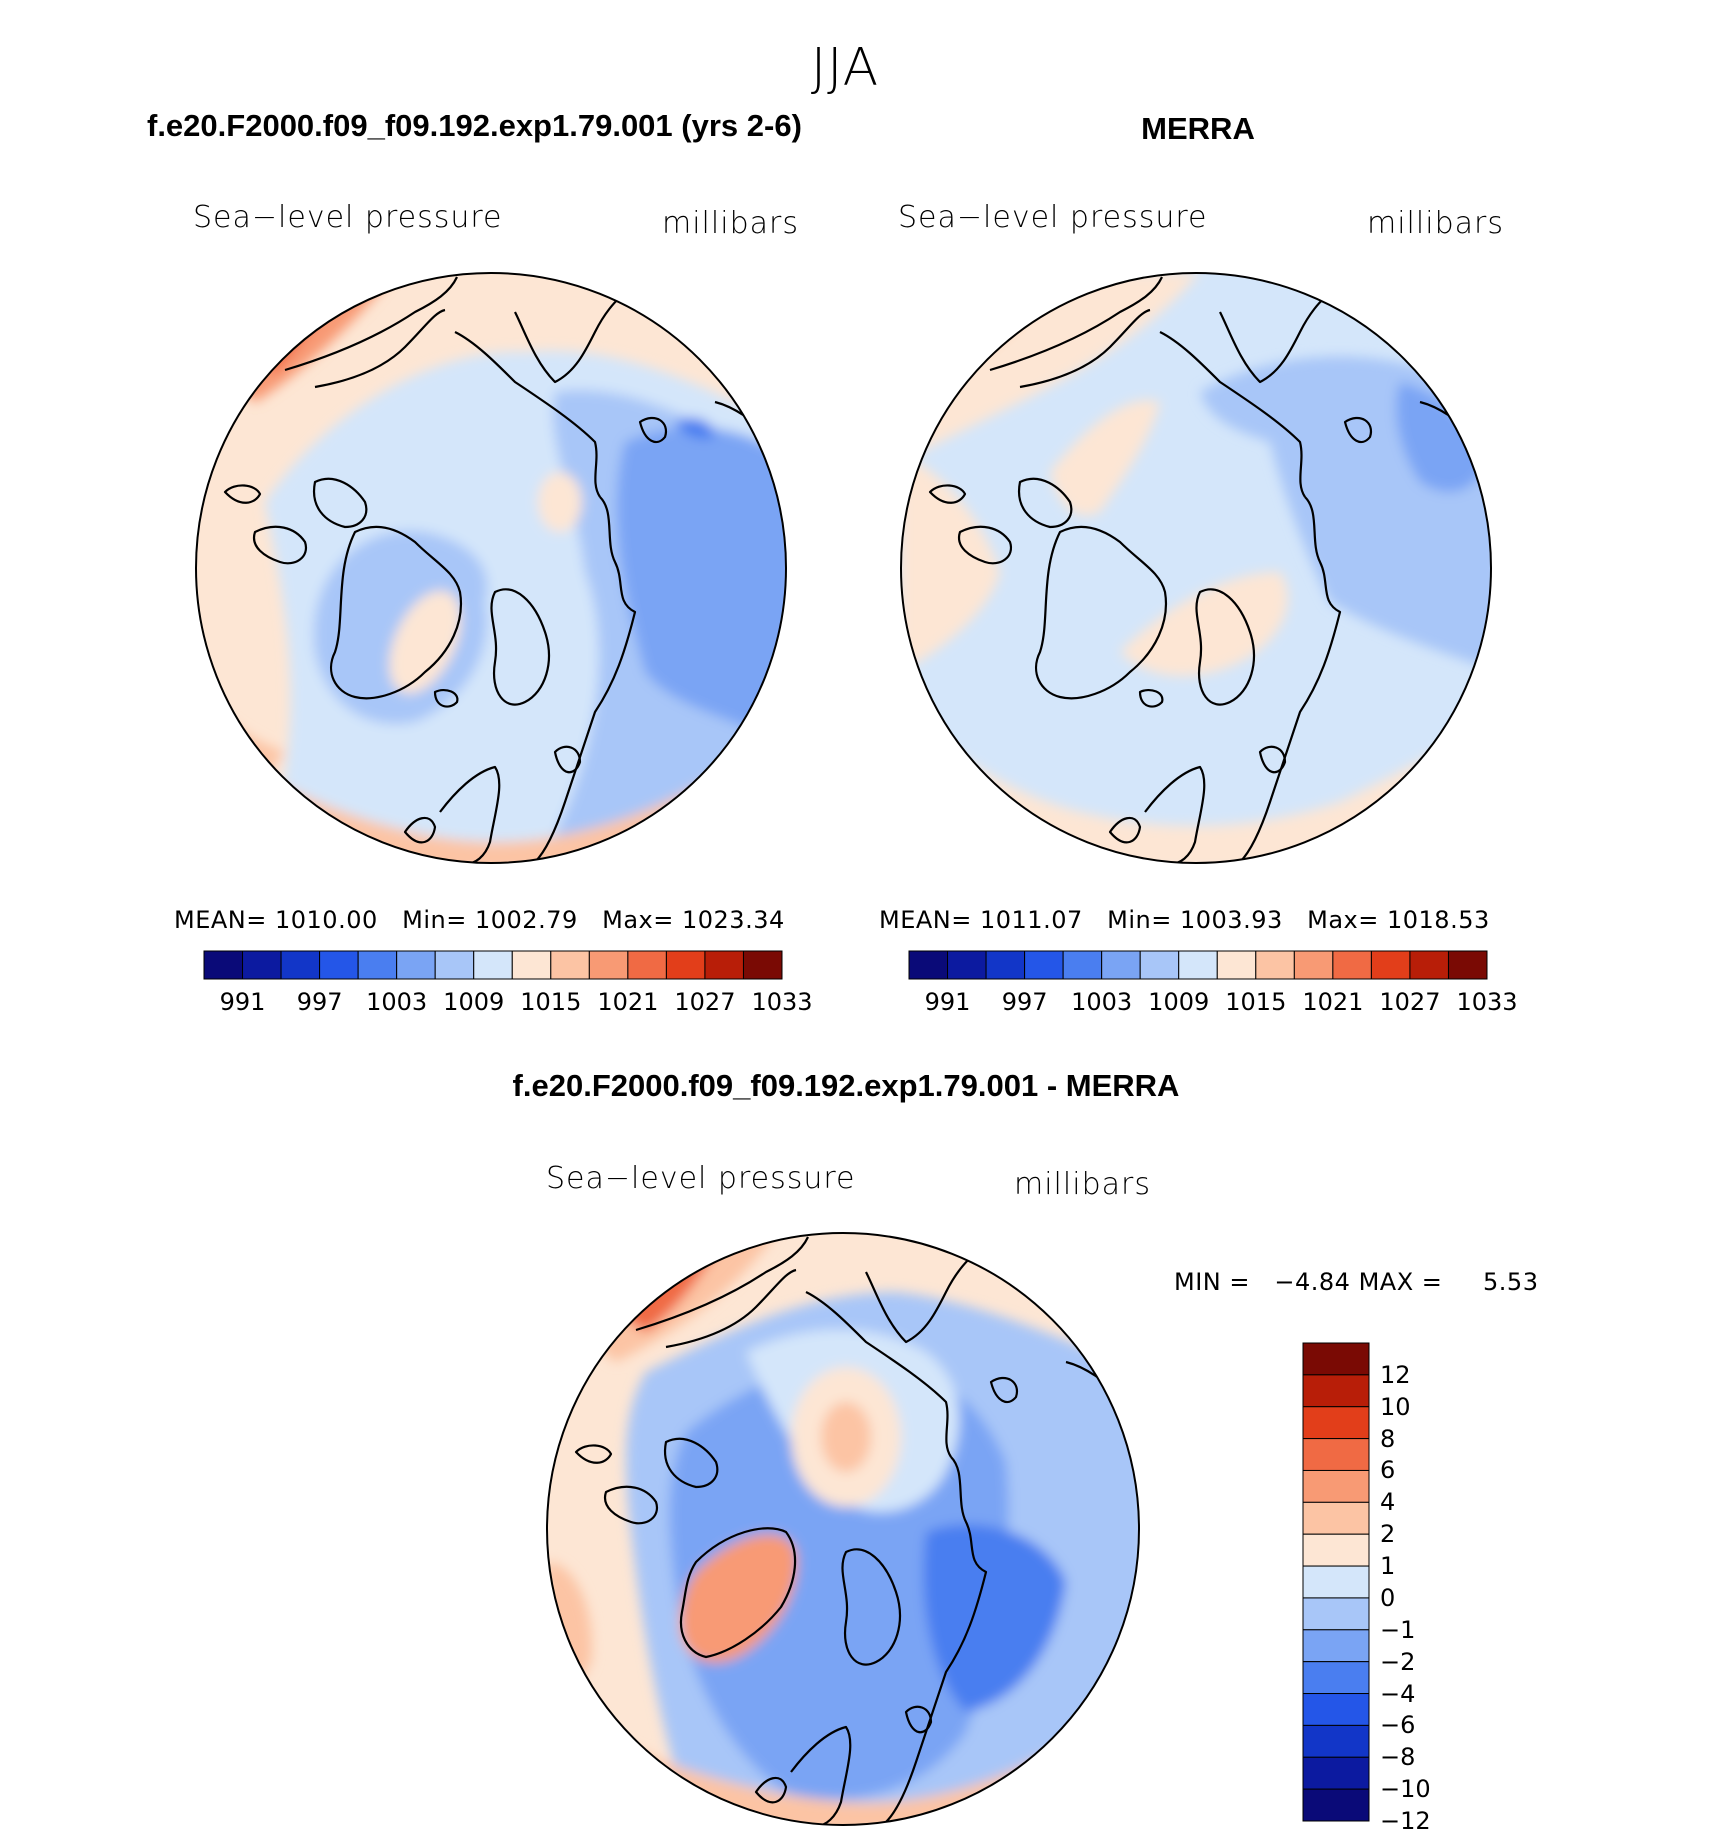 Image resolution: width=1710 pixels, height=1839 pixels. Describe the element at coordinates (1231, 920) in the screenshot. I see `obs-min-value: 1003.93` at that location.